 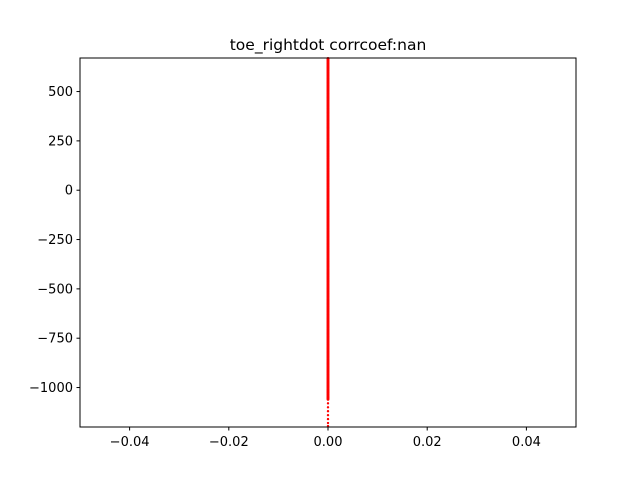 I want to click on y-tick-label: −500, so click(x=55, y=289).